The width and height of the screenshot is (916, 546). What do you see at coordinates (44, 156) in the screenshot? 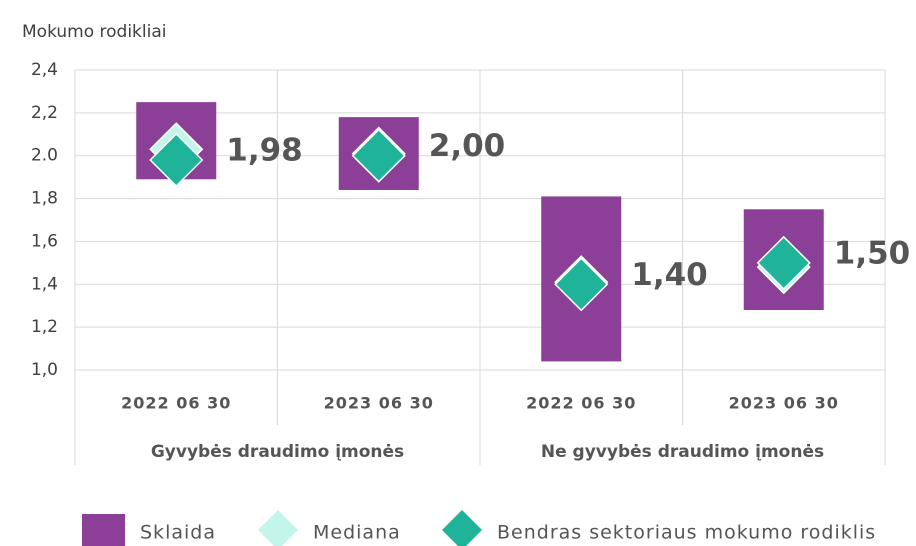
I see `y-tick-label: 2.0` at bounding box center [44, 156].